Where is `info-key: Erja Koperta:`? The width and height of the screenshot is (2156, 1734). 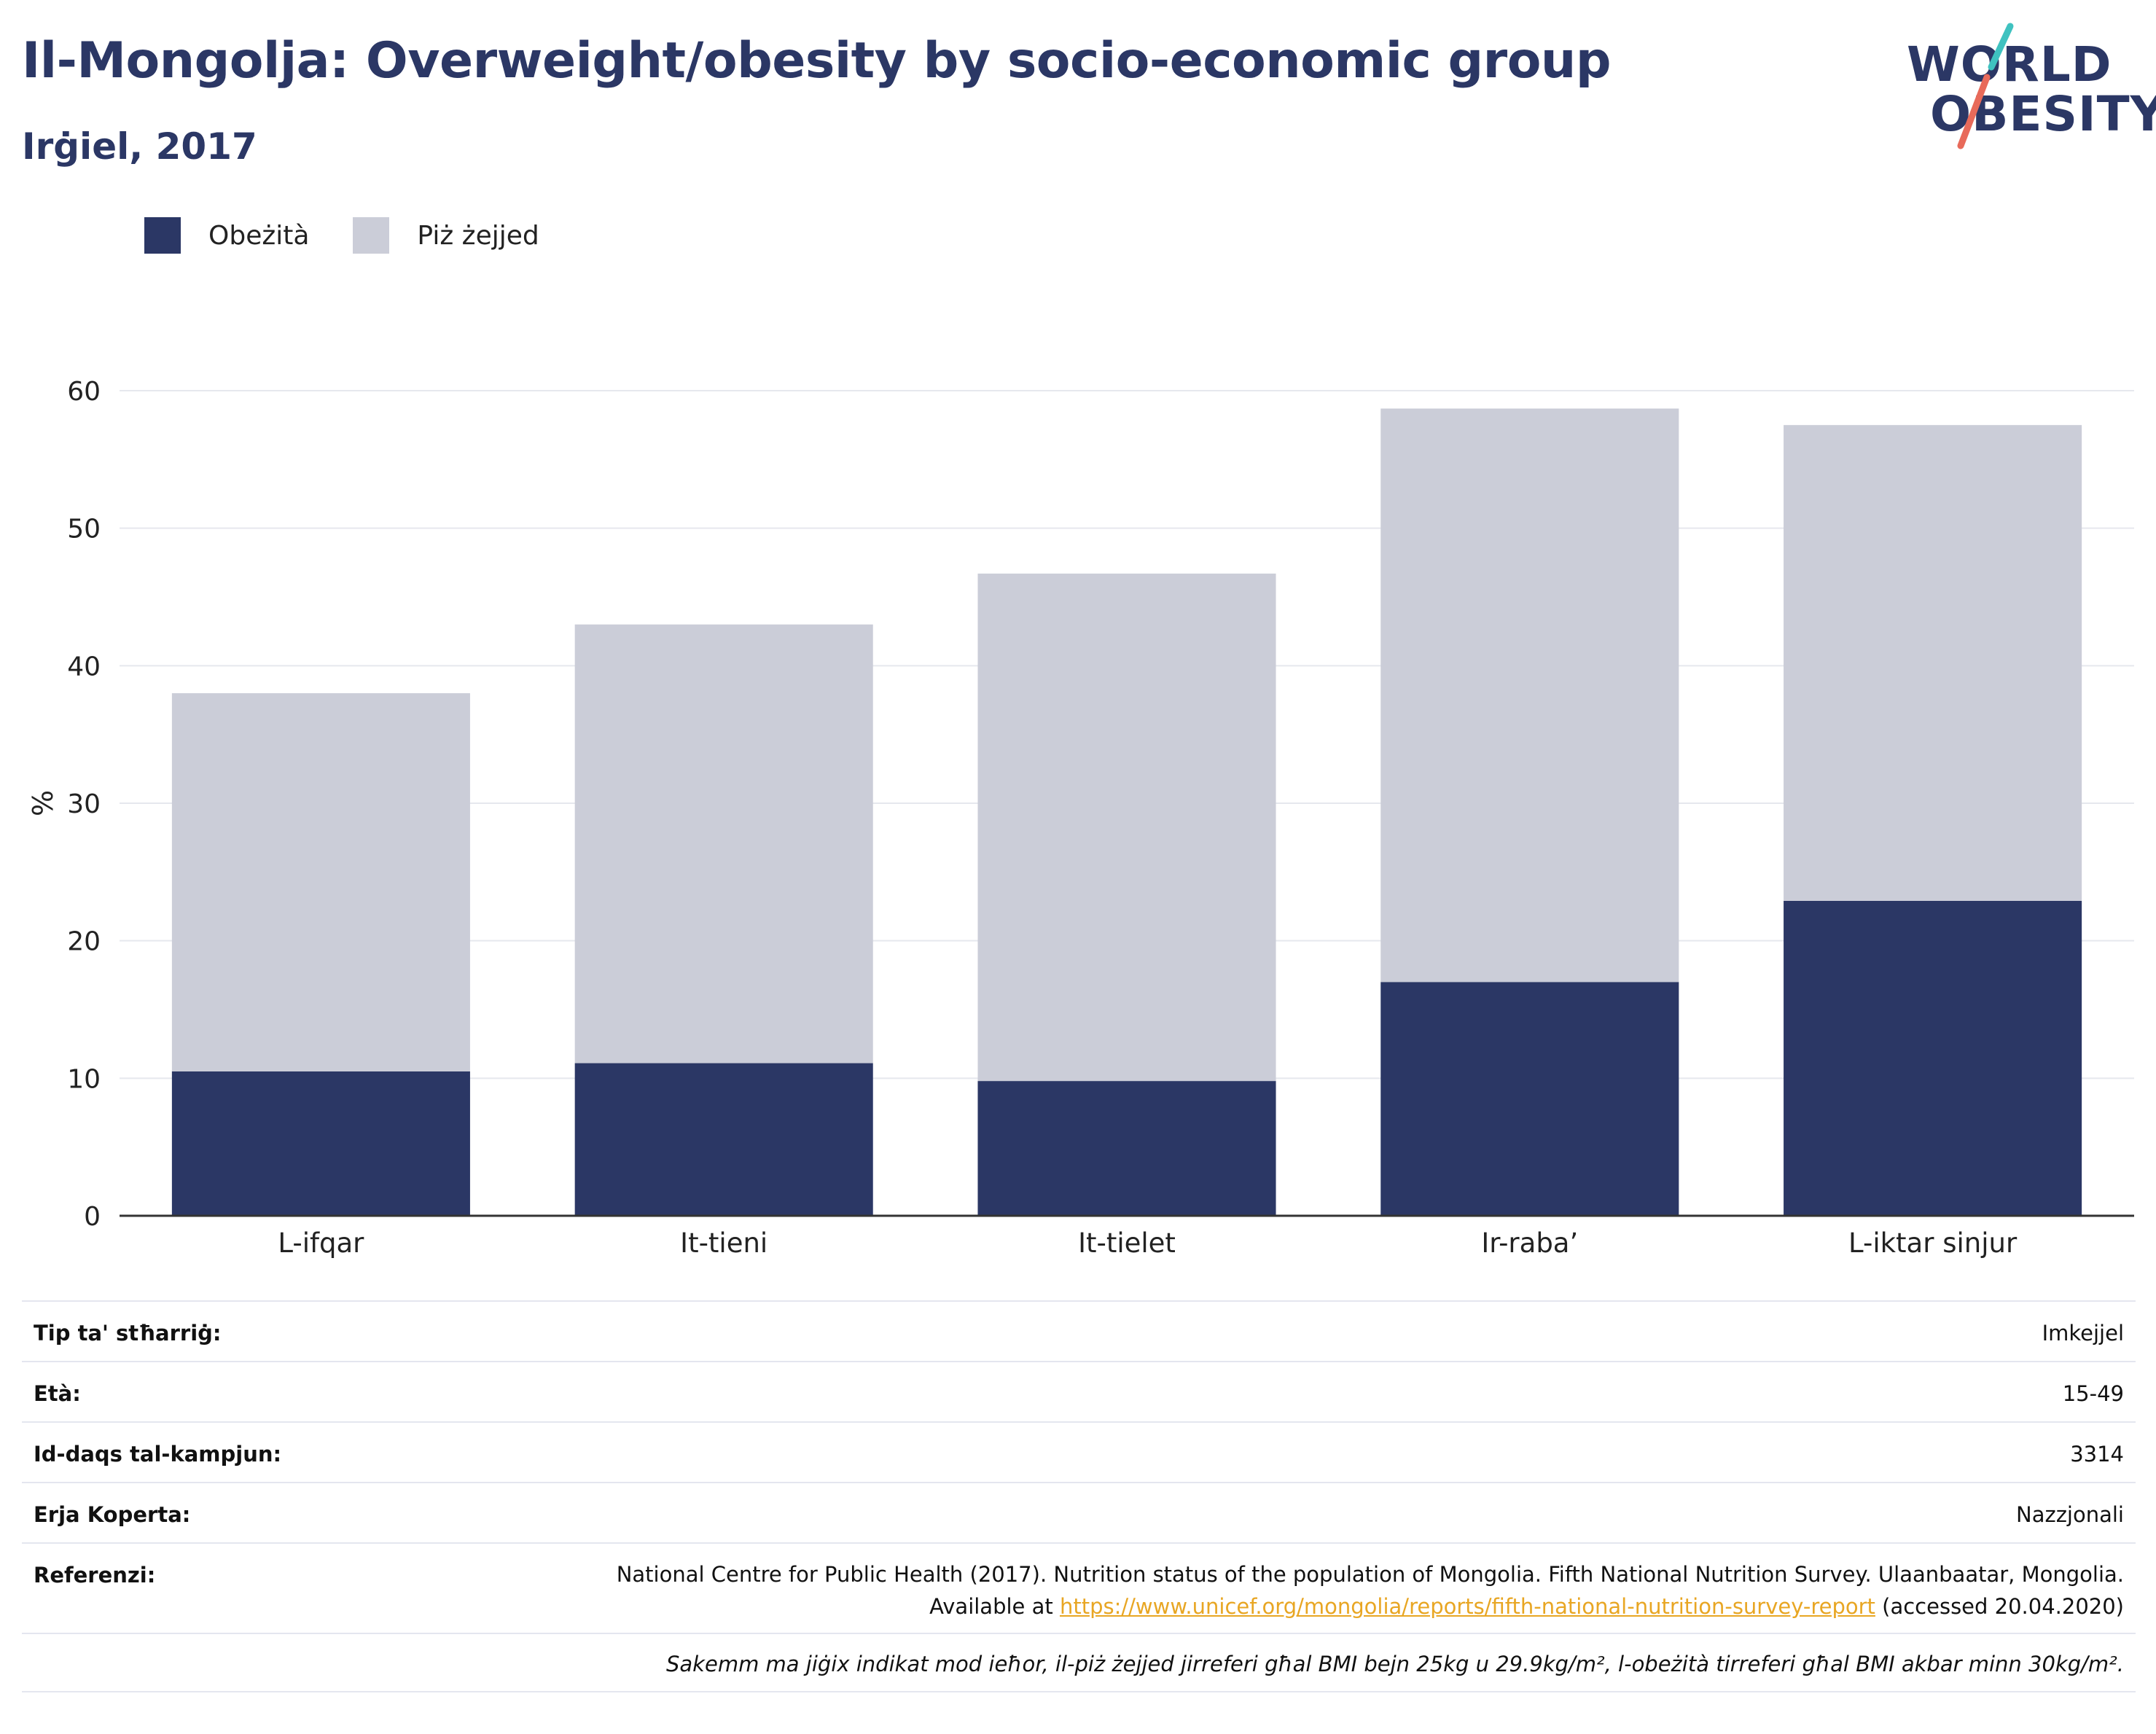 info-key: Erja Koperta: is located at coordinates (113, 1515).